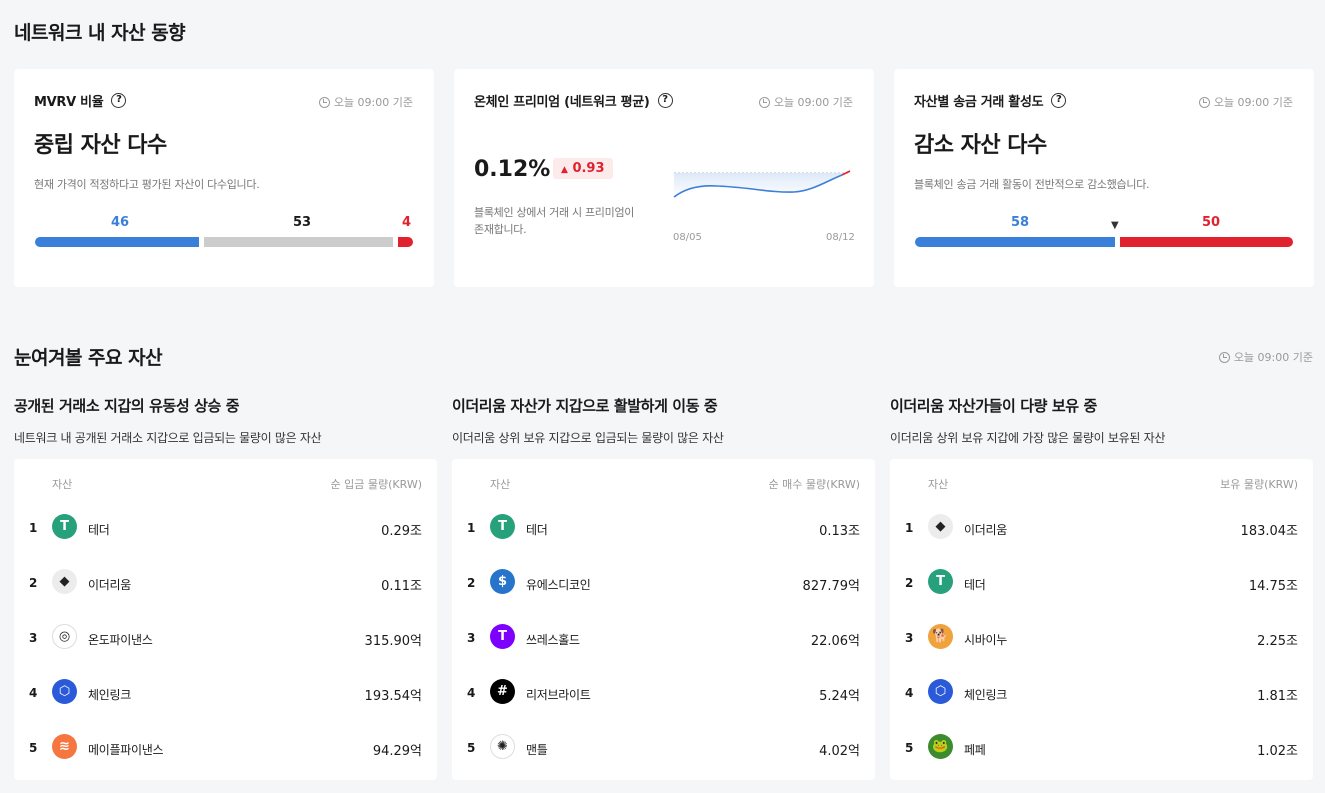  What do you see at coordinates (1028, 438) in the screenshot?
I see `column-subtitle: 이더리움 상위 보유 지갑에 가장 많은 물량이 보유된 자산` at bounding box center [1028, 438].